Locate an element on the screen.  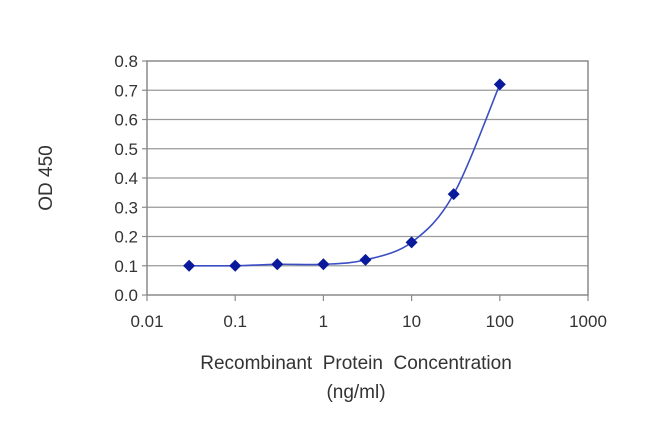
y-tick-label: 0.4 is located at coordinates (126, 178).